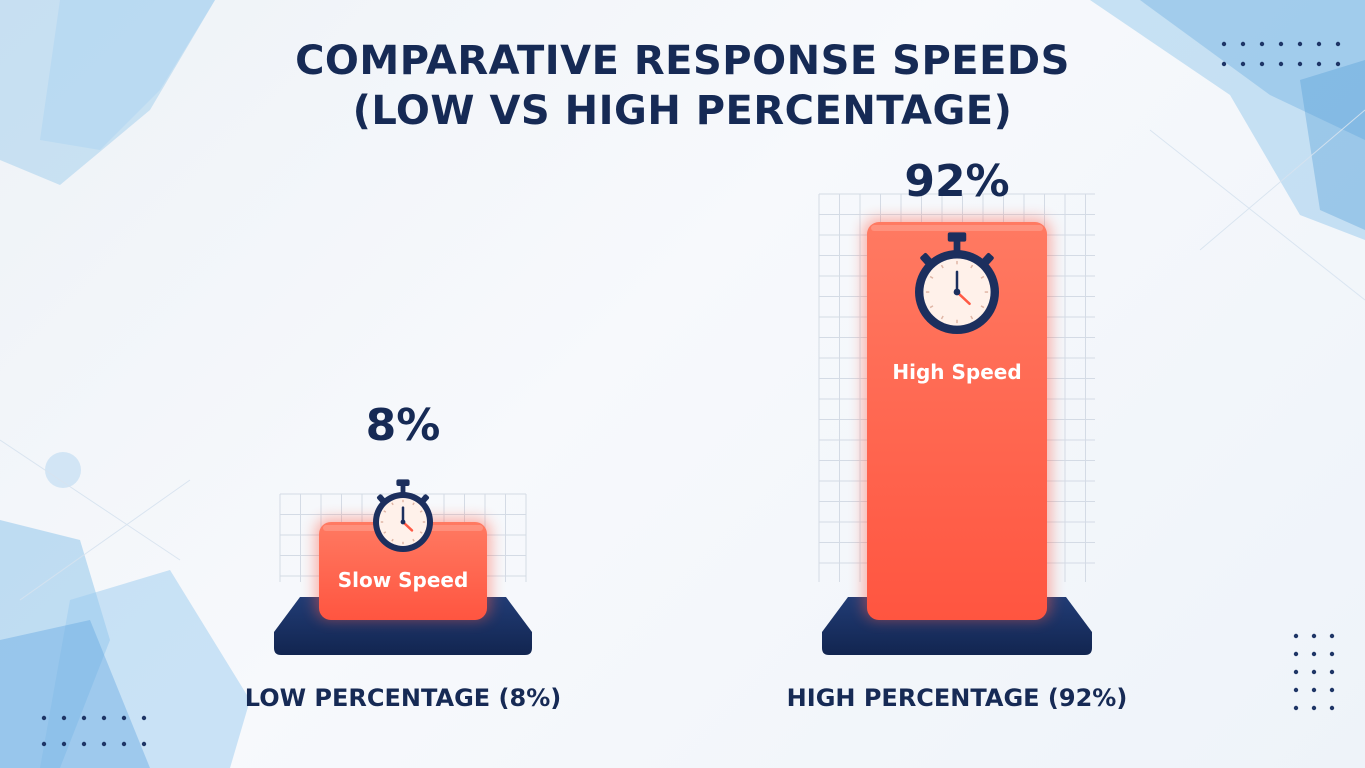 This screenshot has width=1365, height=768. Describe the element at coordinates (94, 731) in the screenshot. I see `decor-dots-bottom-left` at that location.